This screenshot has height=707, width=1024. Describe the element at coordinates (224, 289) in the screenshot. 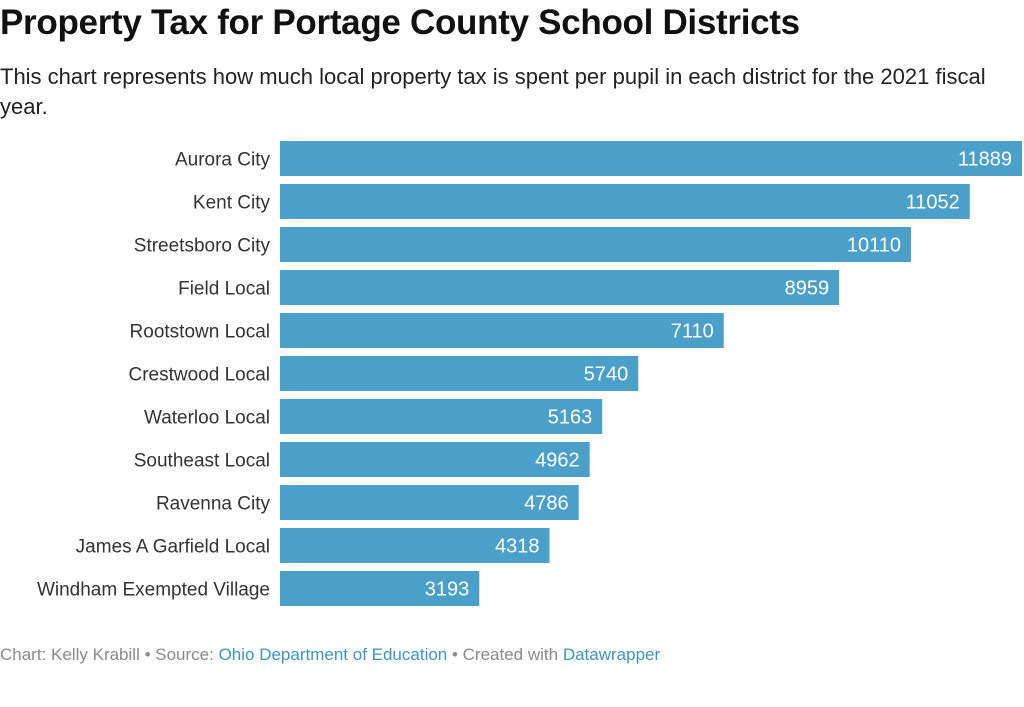

I see `category-label: Field Local` at that location.